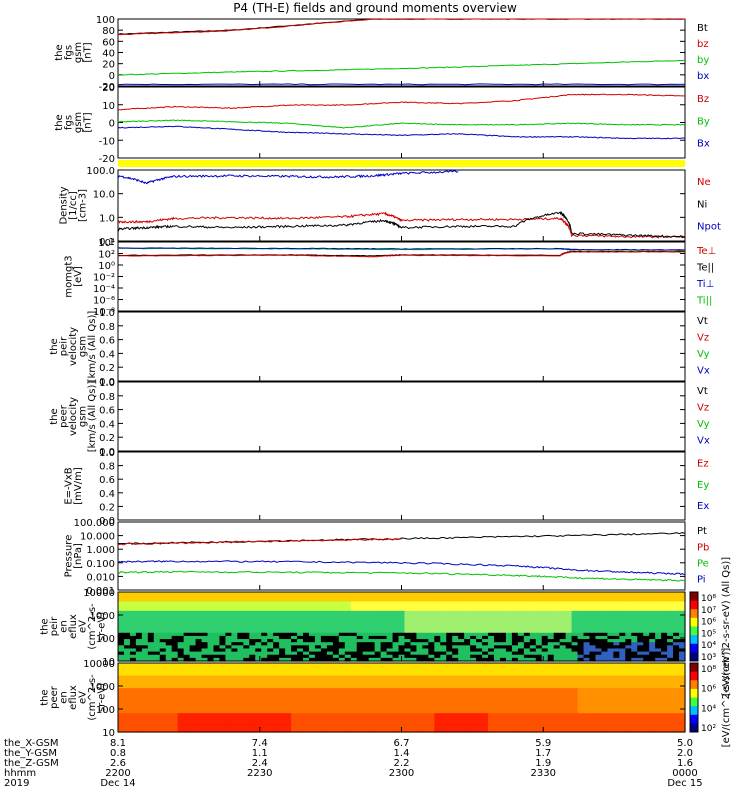  What do you see at coordinates (401, 486) in the screenshot?
I see `panel-e-field` at bounding box center [401, 486].